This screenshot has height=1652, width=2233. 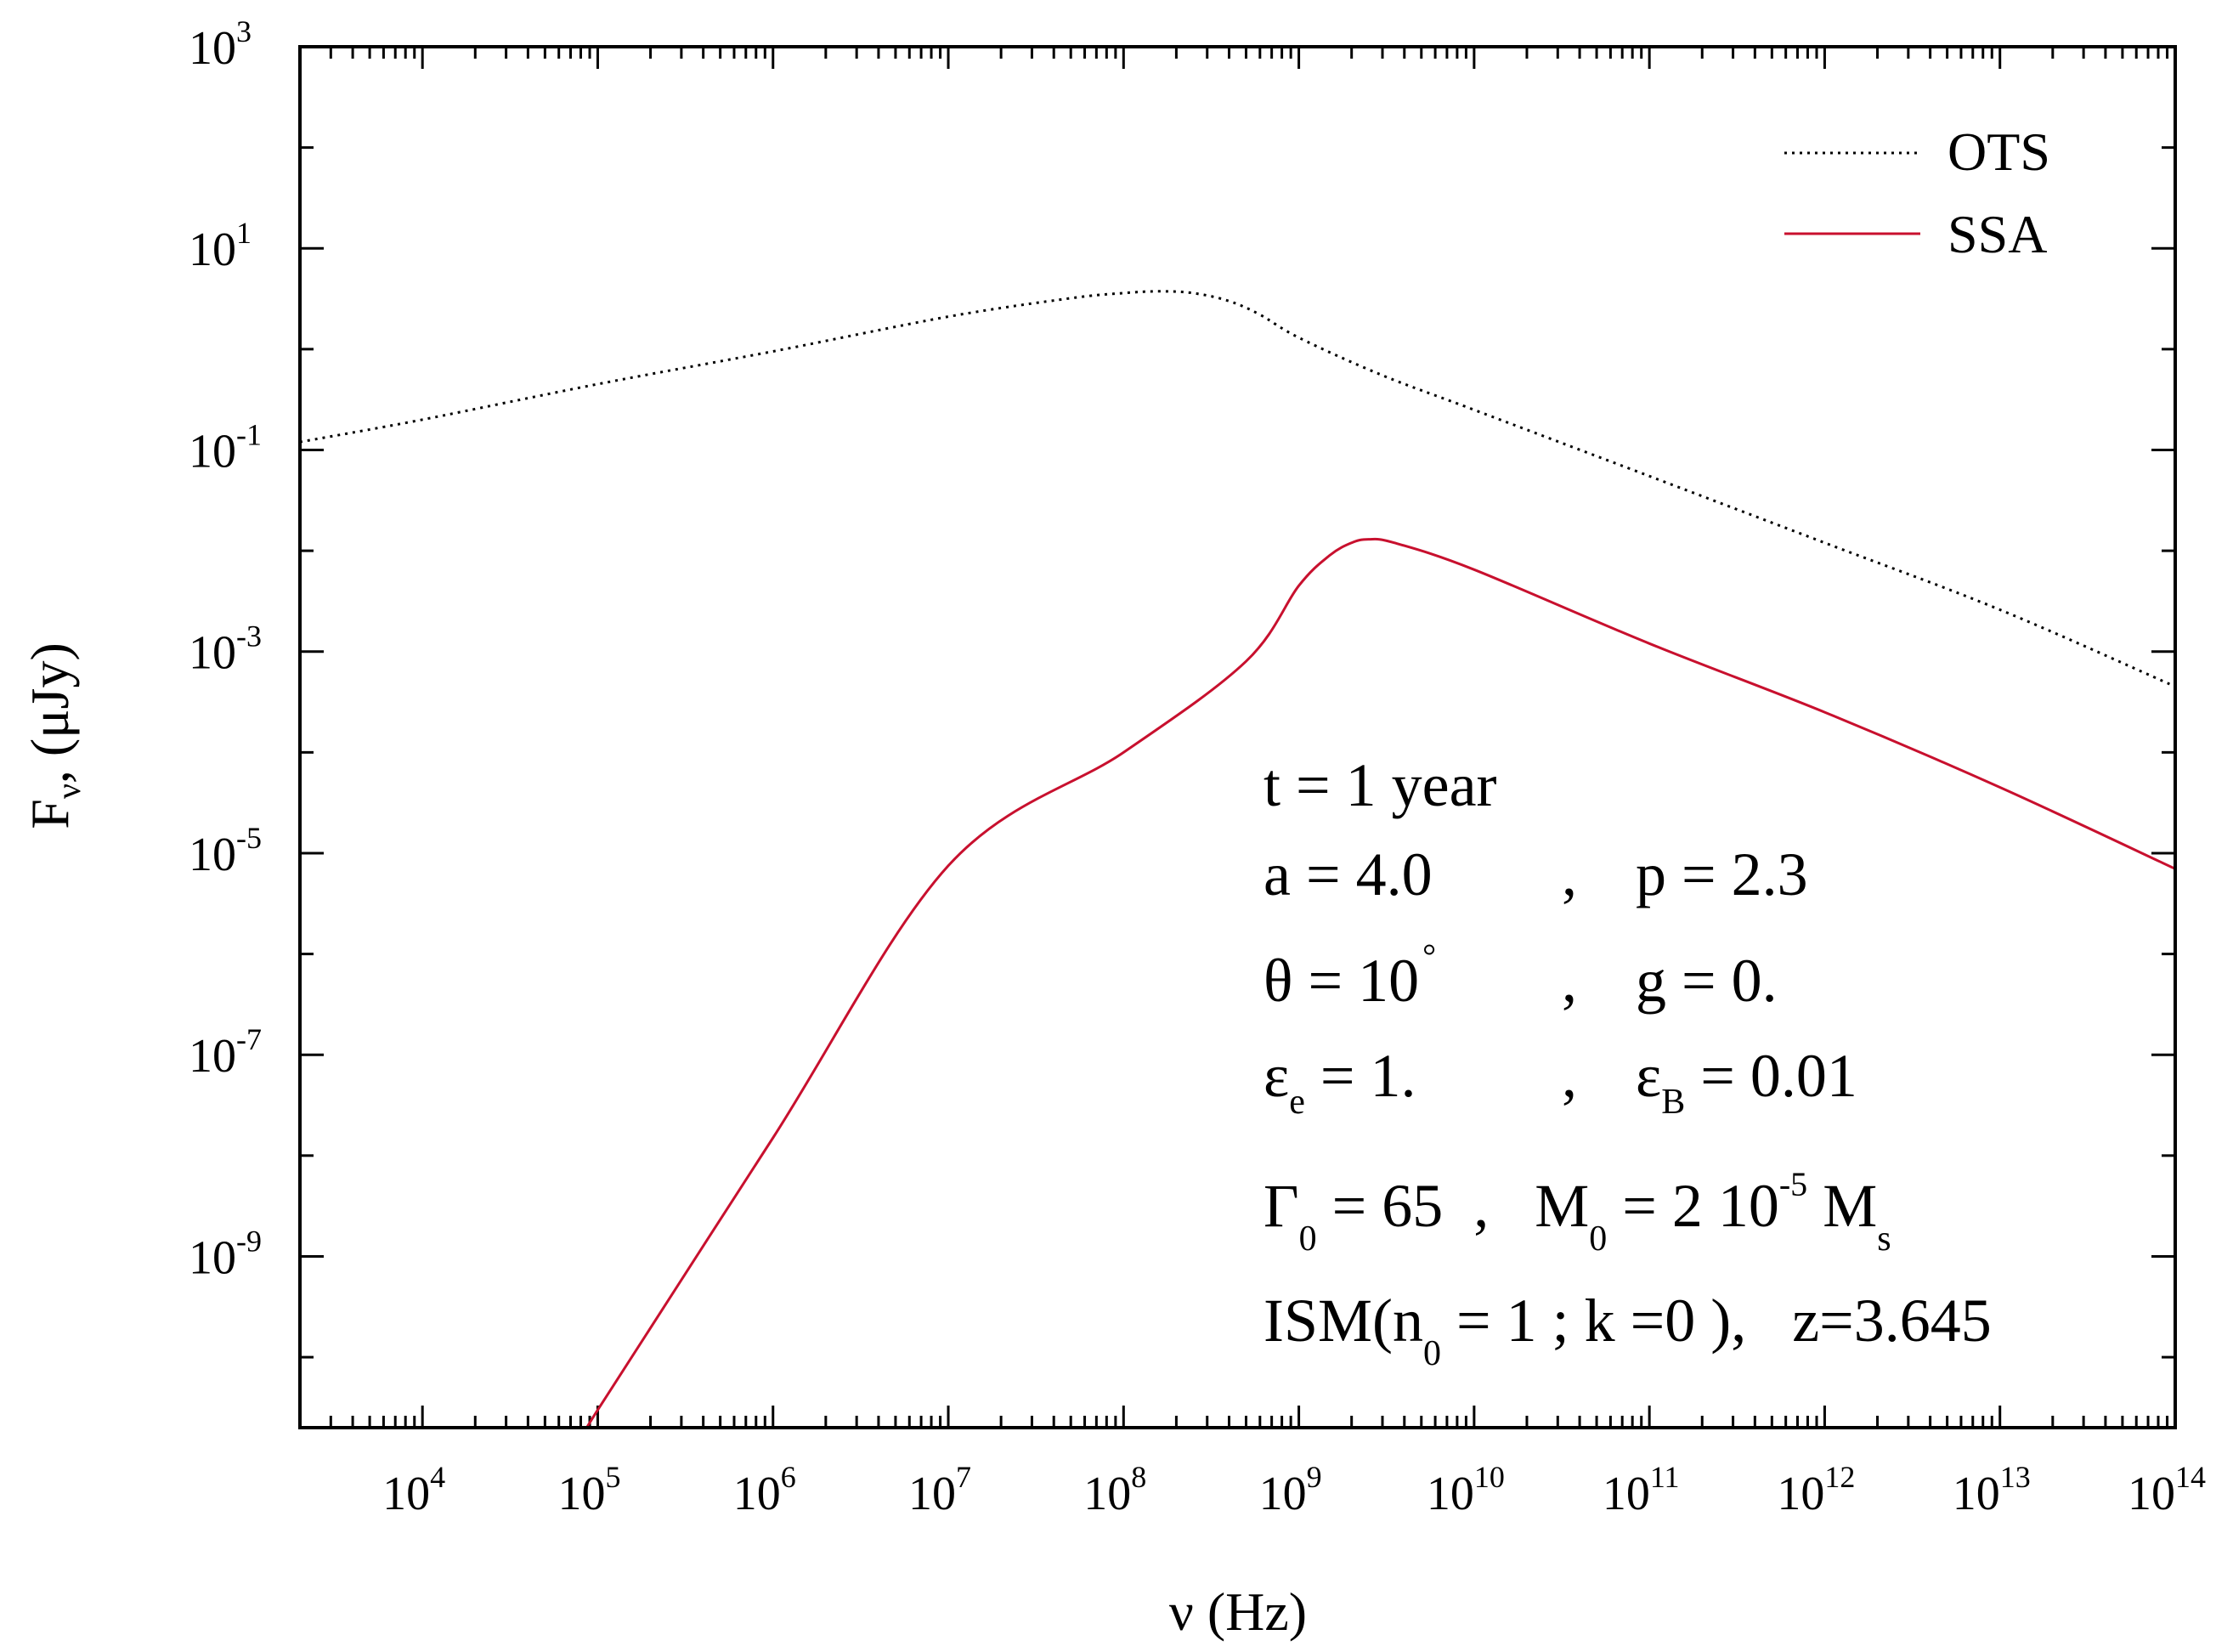 I want to click on annotation-line-4-left: εe = 1., so click(x=1339, y=1082).